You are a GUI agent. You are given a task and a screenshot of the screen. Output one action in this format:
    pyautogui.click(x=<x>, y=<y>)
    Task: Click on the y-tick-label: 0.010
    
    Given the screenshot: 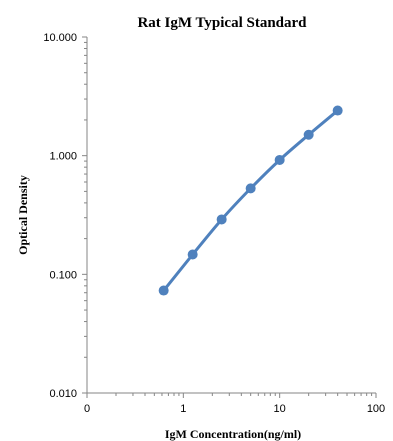 What is the action you would take?
    pyautogui.click(x=63, y=394)
    